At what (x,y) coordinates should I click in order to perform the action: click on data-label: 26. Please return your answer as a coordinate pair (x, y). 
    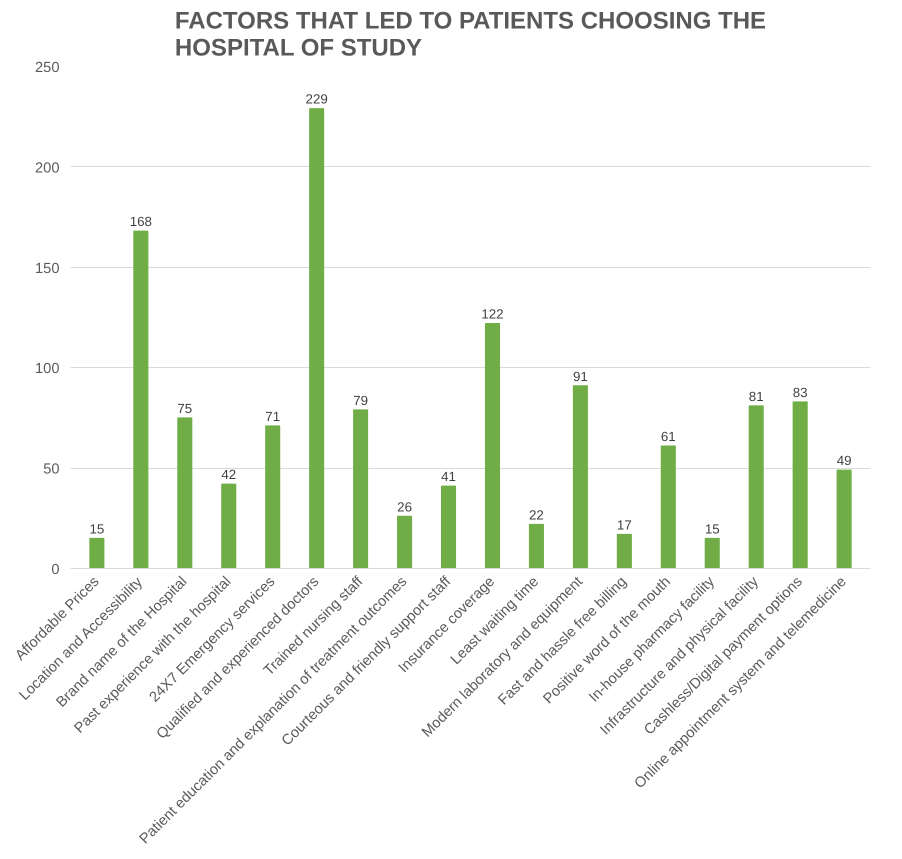
    Looking at the image, I should click on (404, 506).